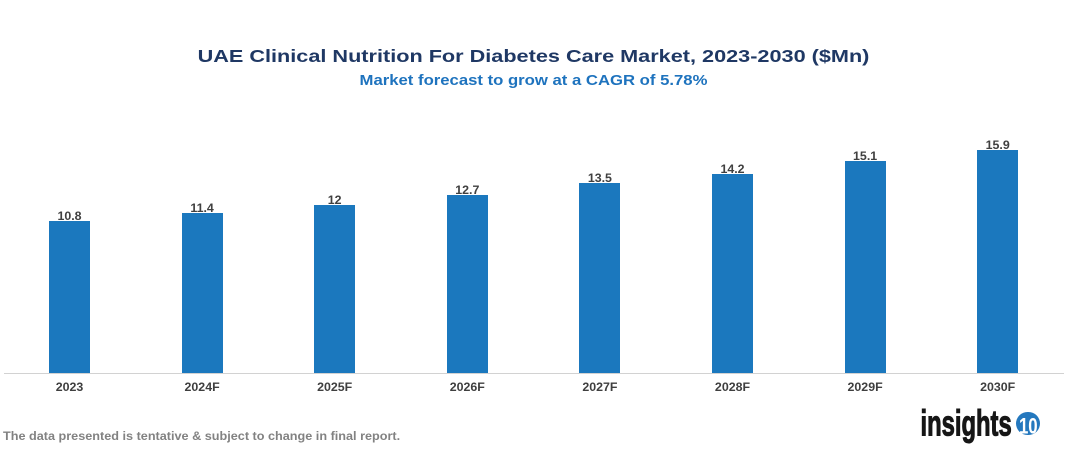 This screenshot has width=1067, height=454. What do you see at coordinates (966, 423) in the screenshot?
I see `svg-text: insights` at bounding box center [966, 423].